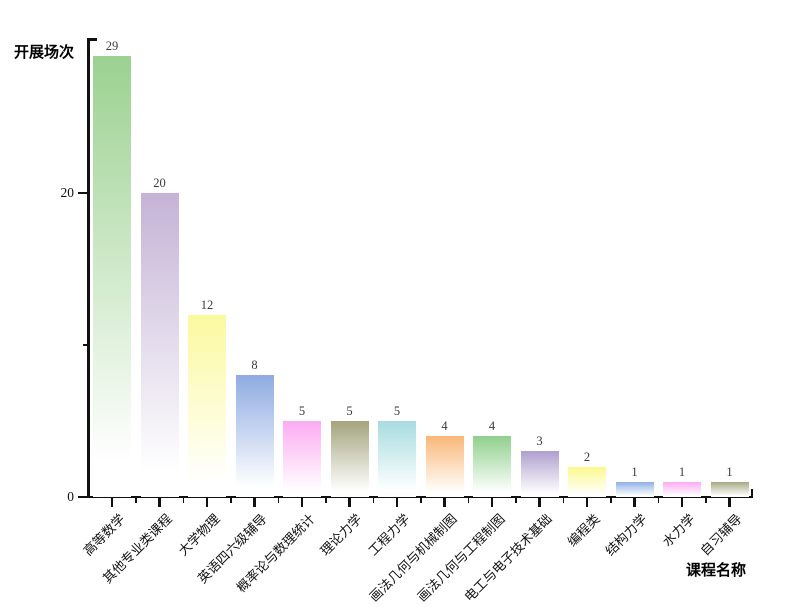 The image size is (799, 612). Describe the element at coordinates (716, 571) in the screenshot. I see `x-axis-title: 课程名称` at that location.